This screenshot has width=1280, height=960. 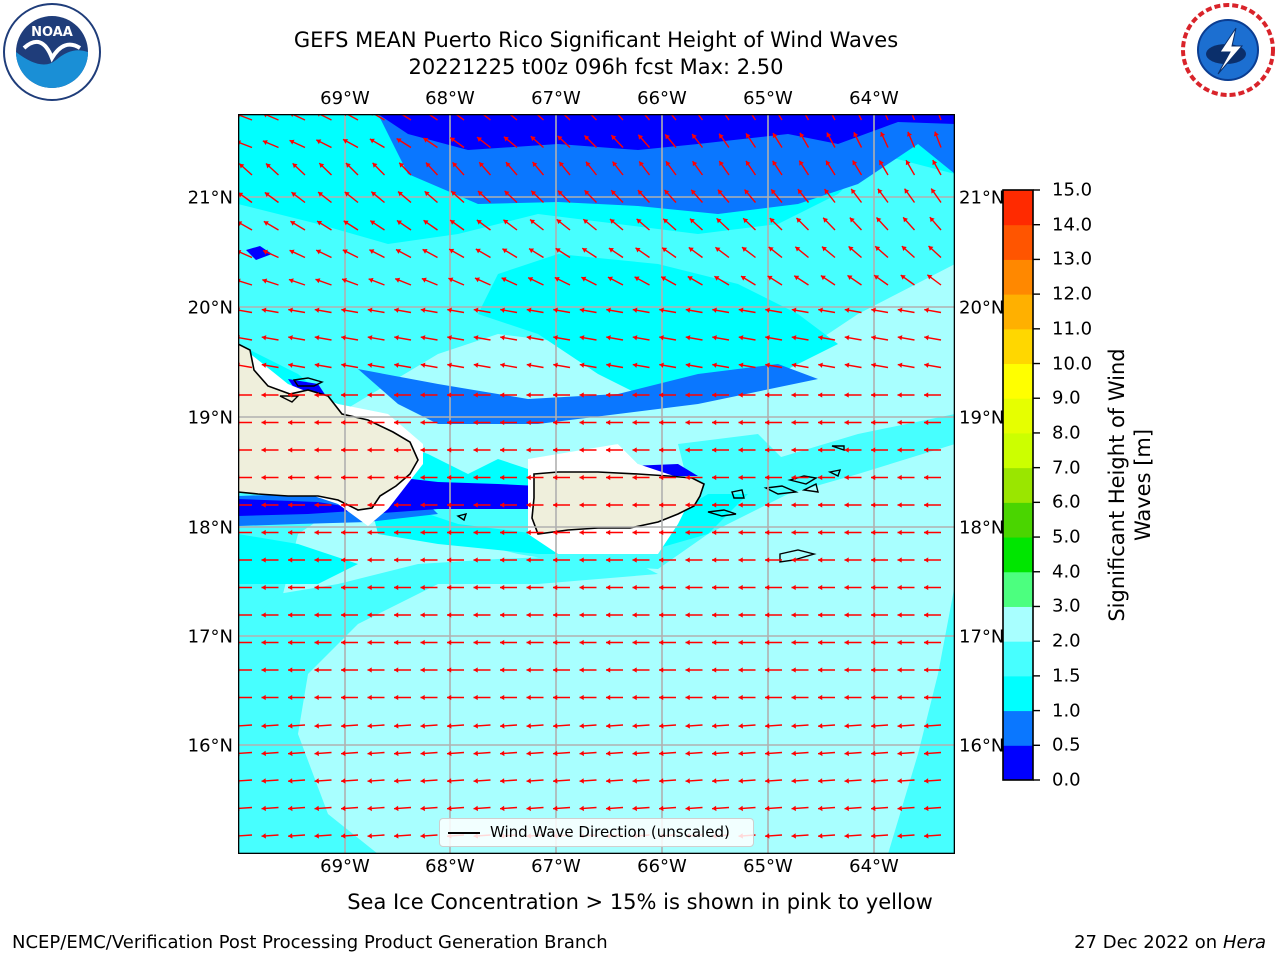 What do you see at coordinates (874, 98) in the screenshot?
I see `lon-label-top: 64°W` at bounding box center [874, 98].